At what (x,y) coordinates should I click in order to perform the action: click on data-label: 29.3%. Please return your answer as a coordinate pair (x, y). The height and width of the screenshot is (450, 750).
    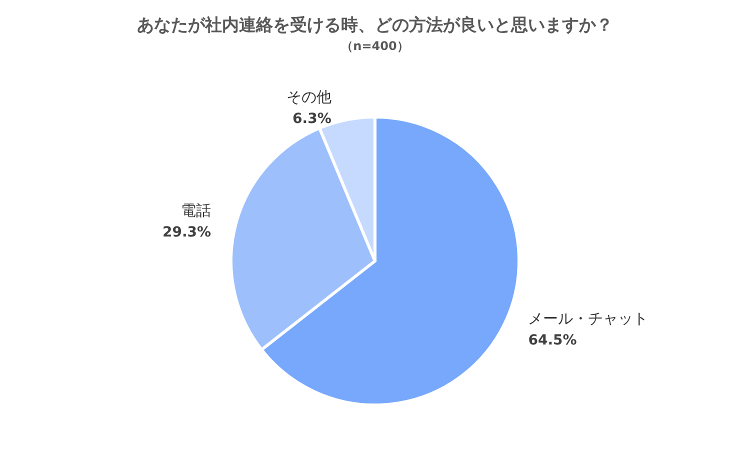
    Looking at the image, I should click on (187, 232).